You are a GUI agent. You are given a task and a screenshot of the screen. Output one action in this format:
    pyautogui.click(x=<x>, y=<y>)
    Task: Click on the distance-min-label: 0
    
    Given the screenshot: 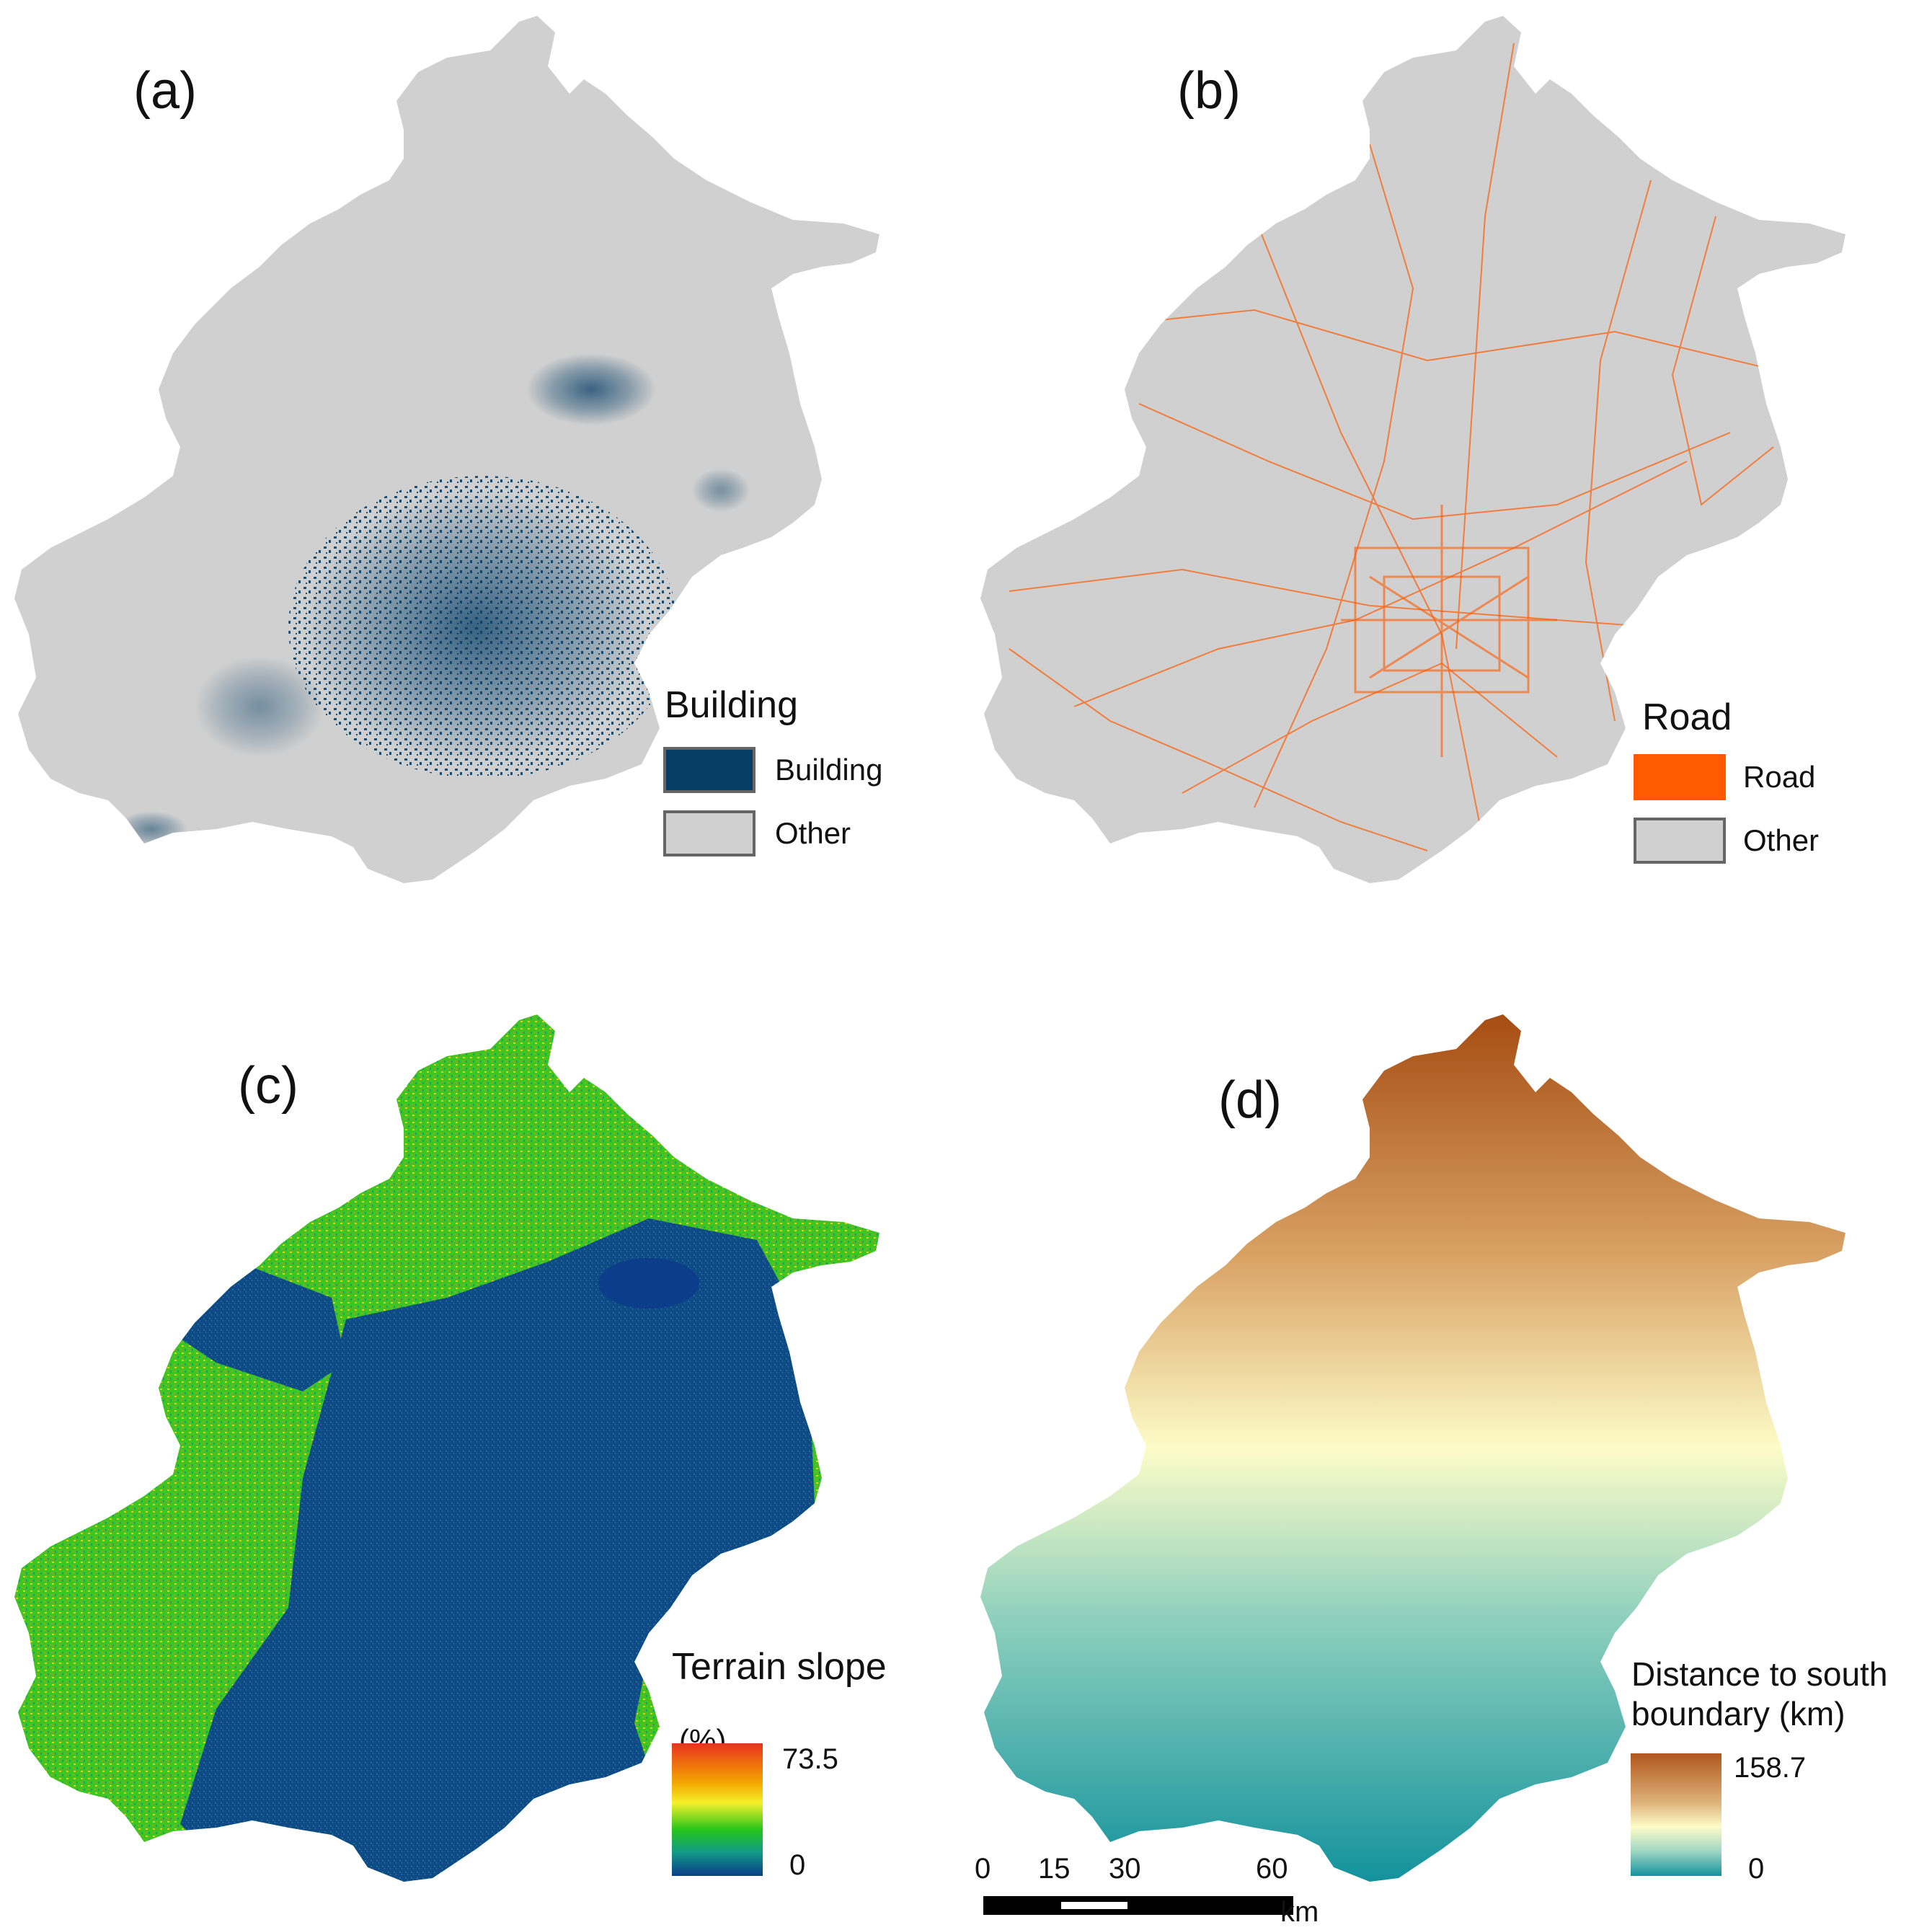 What is the action you would take?
    pyautogui.click(x=1756, y=1869)
    